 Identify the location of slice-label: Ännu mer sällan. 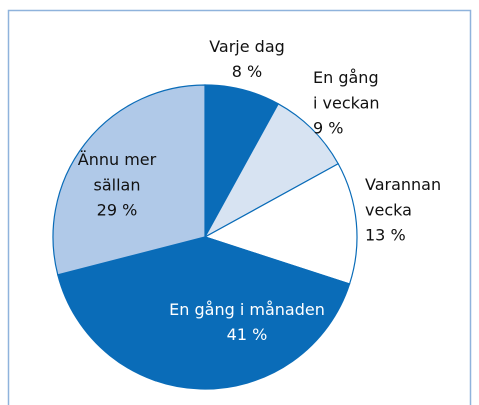
(117, 172).